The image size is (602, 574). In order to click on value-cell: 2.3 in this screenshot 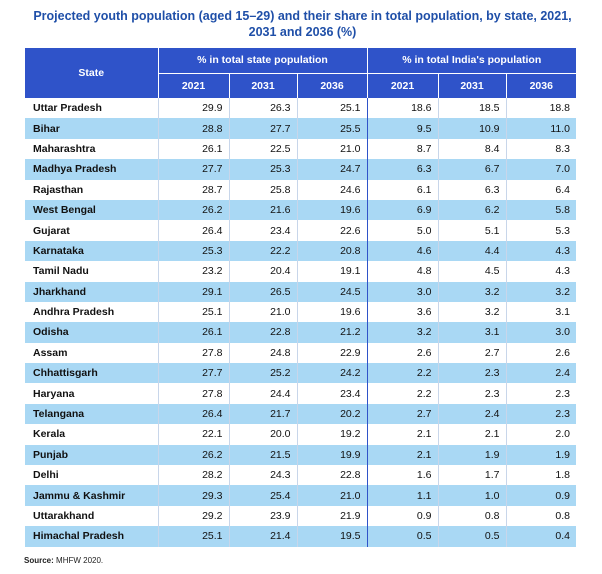, I will do `click(541, 414)`.